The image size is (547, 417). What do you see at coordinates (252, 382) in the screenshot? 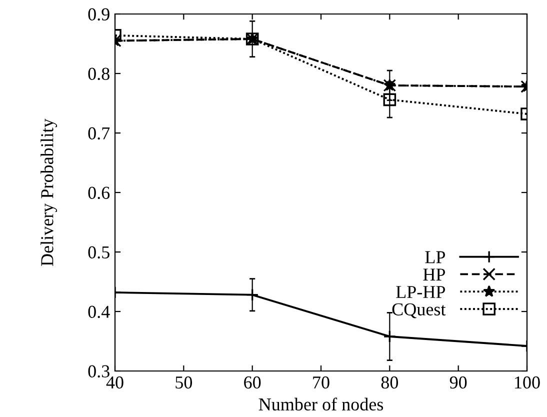
I see `x-tick-label: 60` at bounding box center [252, 382].